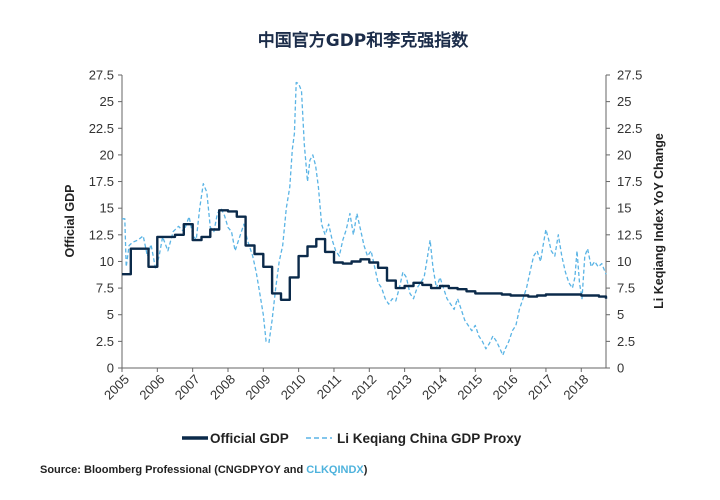  What do you see at coordinates (222, 387) in the screenshot?
I see `x-tick-label: 2008` at bounding box center [222, 387].